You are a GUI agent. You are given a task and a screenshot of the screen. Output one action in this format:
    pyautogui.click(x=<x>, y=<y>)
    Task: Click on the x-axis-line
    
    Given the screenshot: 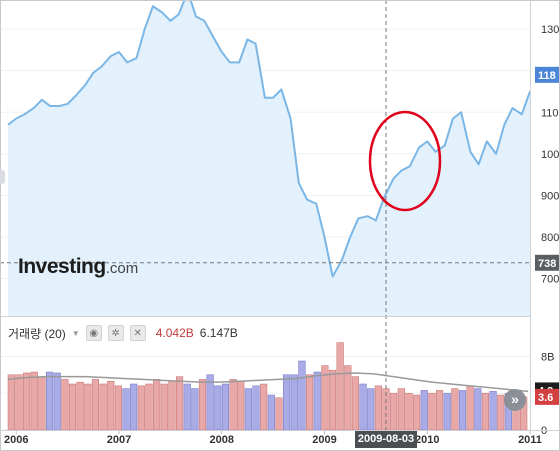 What is the action you would take?
    pyautogui.click(x=280, y=430)
    